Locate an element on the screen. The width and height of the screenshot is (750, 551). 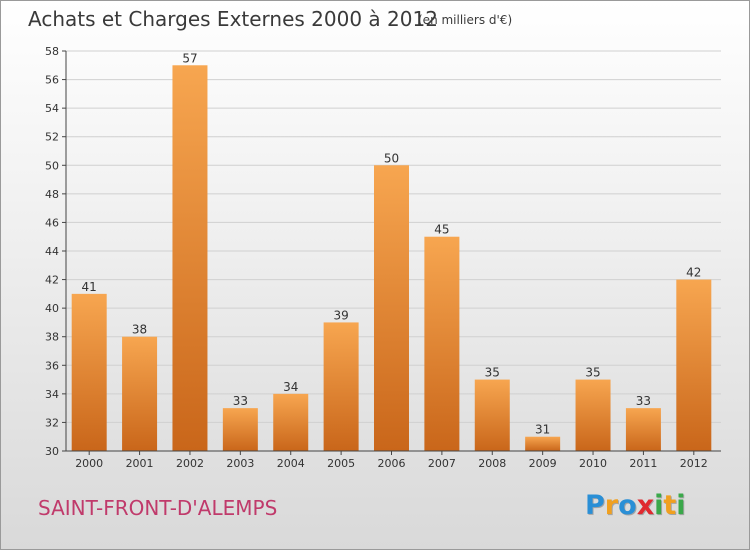
y-tick-label: 50 is located at coordinates (52, 165).